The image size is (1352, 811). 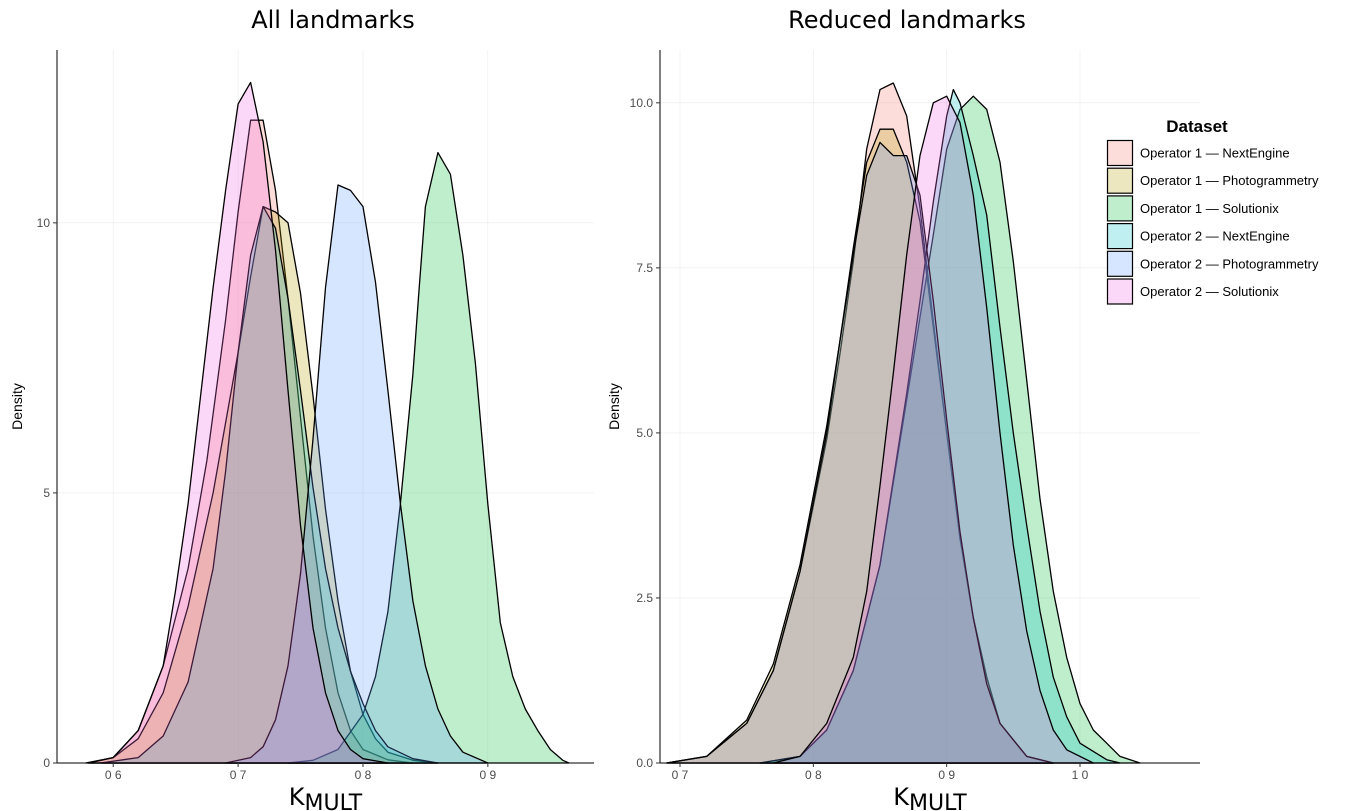 I want to click on y-tick-label: 0.0, so click(x=644, y=763).